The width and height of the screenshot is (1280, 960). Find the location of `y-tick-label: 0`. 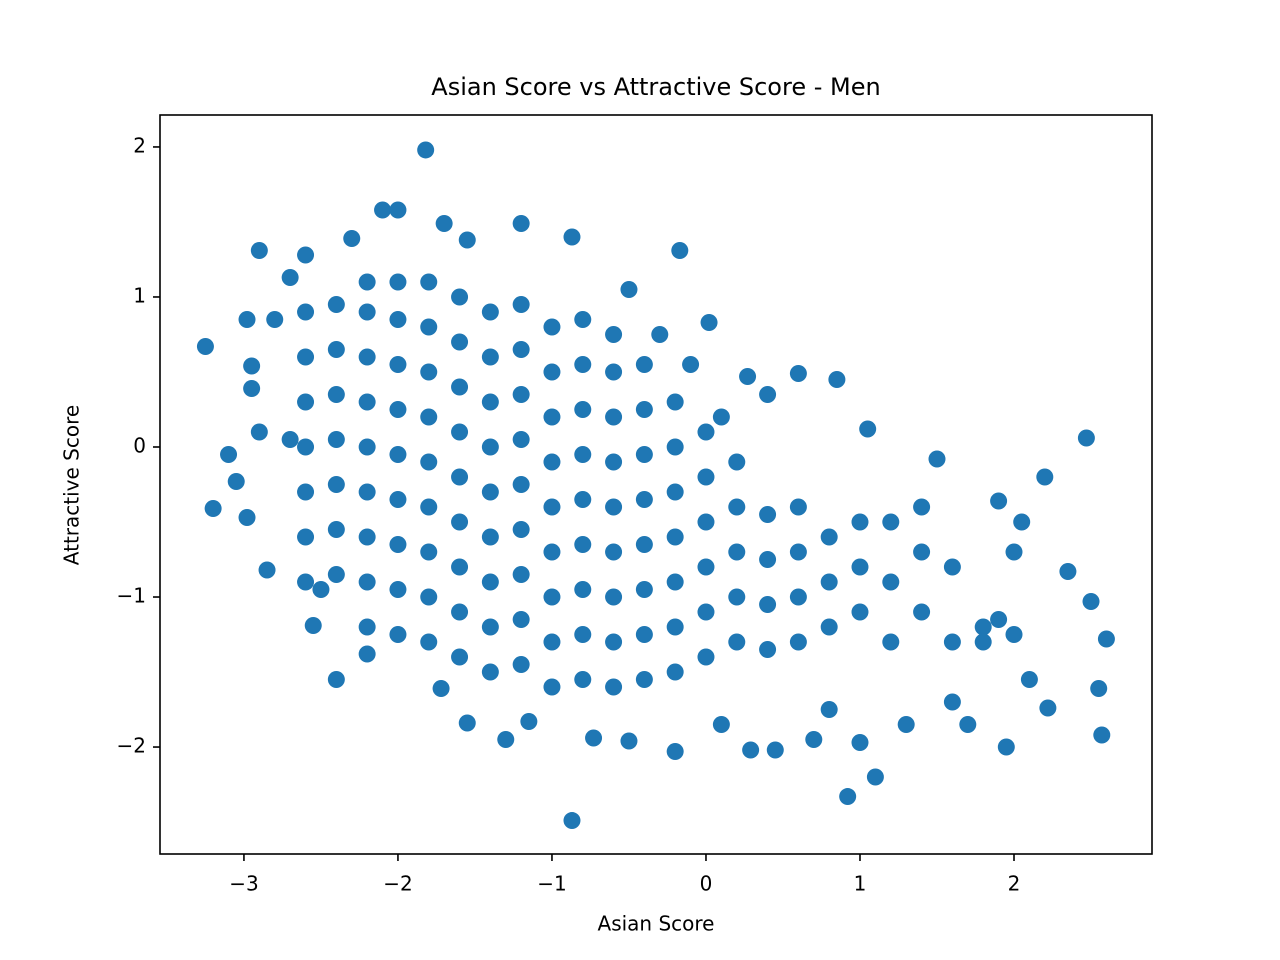

y-tick-label: 0 is located at coordinates (139, 445).